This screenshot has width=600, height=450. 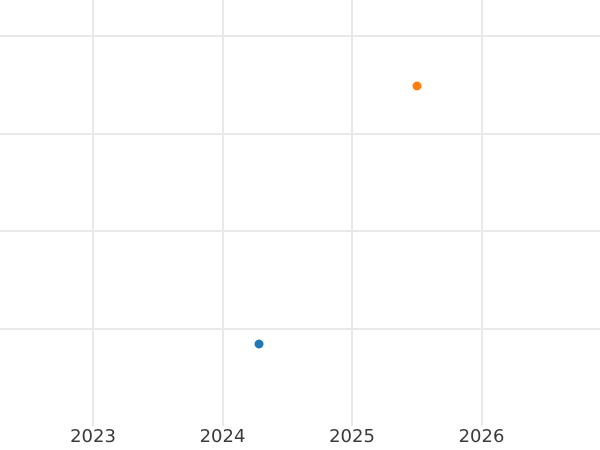 I want to click on x-tick-label: 2026, so click(x=481, y=436).